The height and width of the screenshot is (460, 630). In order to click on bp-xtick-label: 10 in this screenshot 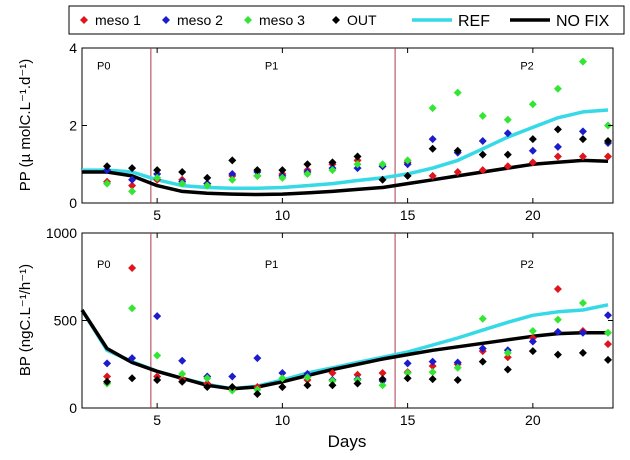, I will do `click(283, 420)`.